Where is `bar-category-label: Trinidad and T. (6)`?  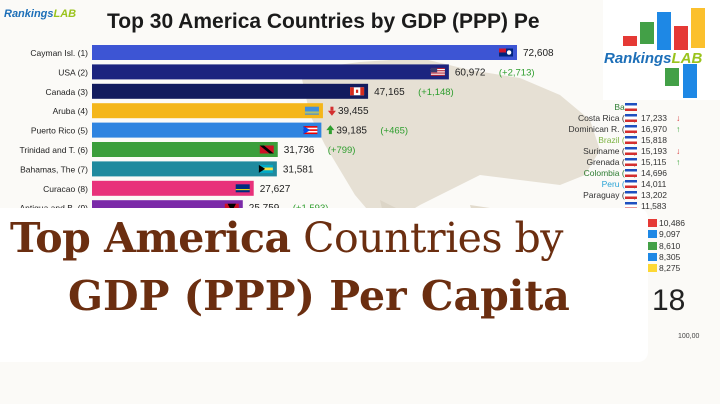 bar-category-label: Trinidad and T. (6) is located at coordinates (53, 150).